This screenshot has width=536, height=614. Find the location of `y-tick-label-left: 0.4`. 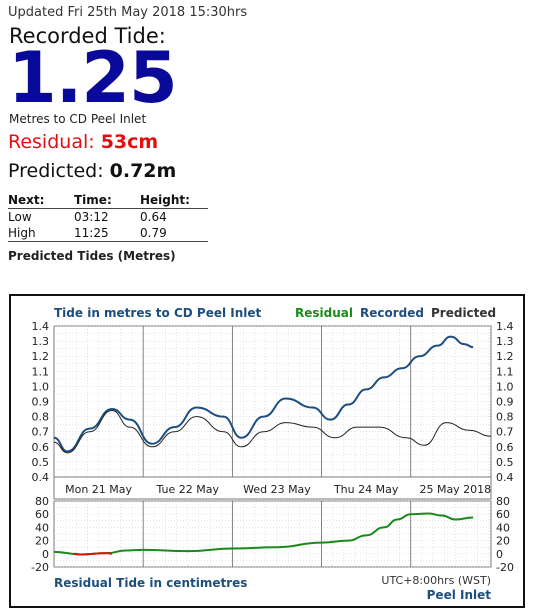

y-tick-label-left: 0.4 is located at coordinates (41, 477).